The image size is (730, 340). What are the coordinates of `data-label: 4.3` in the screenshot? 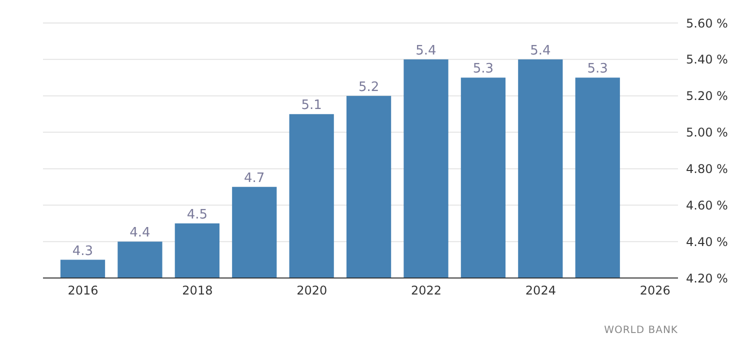 It's located at (83, 251).